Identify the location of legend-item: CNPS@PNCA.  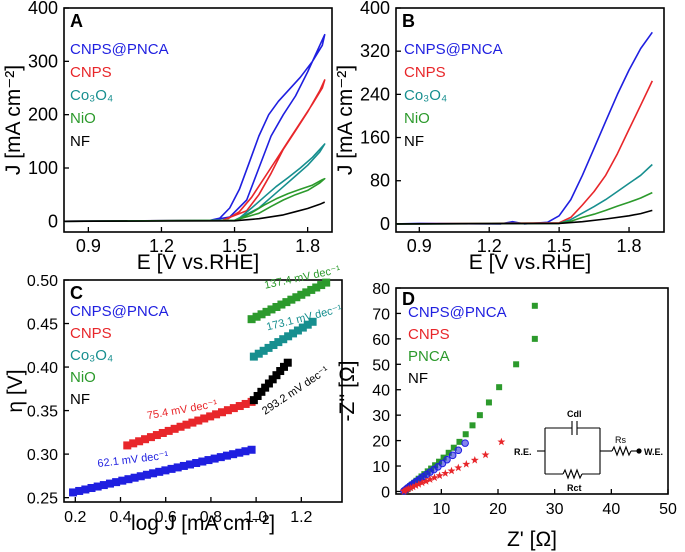
(119, 49).